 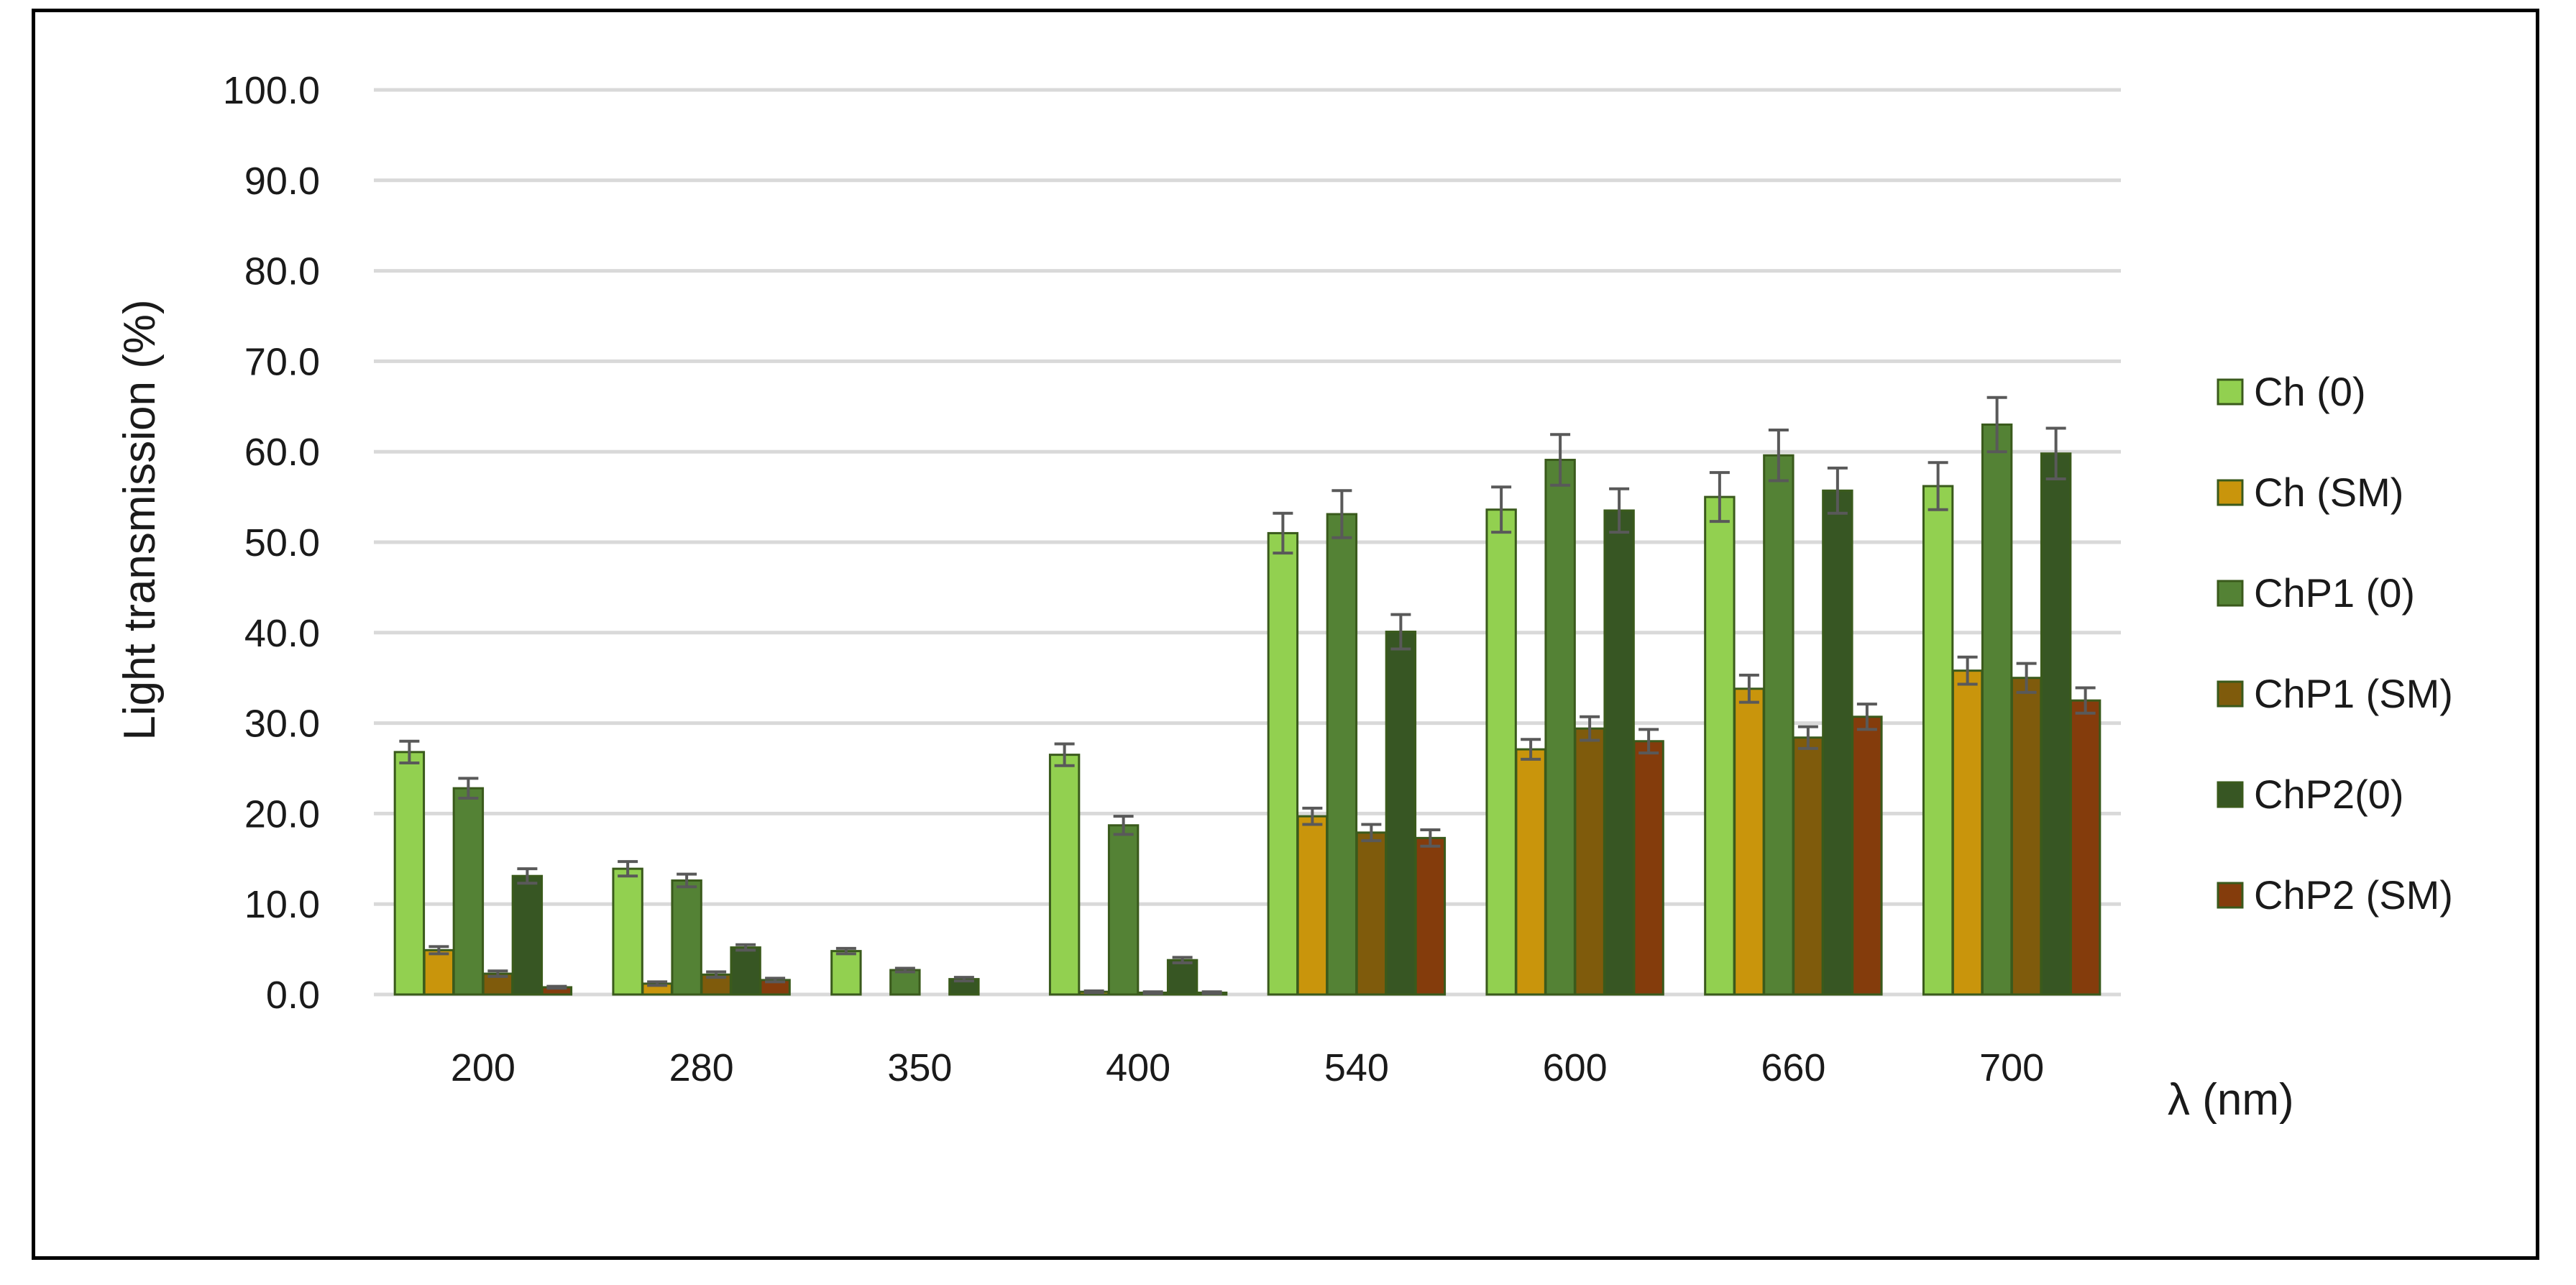 What do you see at coordinates (282, 181) in the screenshot?
I see `y-tick-label: 90.0` at bounding box center [282, 181].